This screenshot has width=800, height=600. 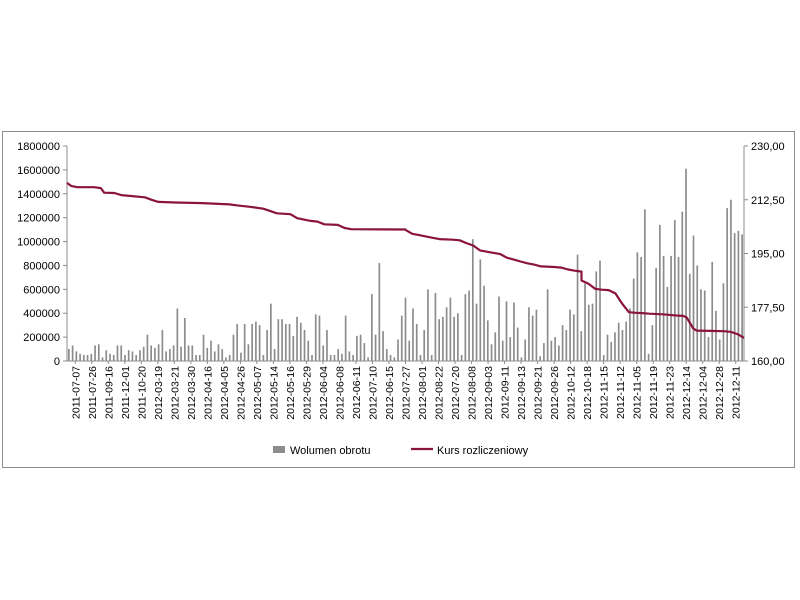 What do you see at coordinates (93, 392) in the screenshot?
I see `x-axis-tick-label: 2011-07-26` at bounding box center [93, 392].